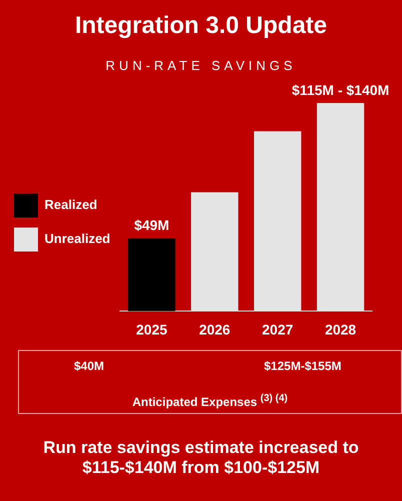  I want to click on x-tick-label: 2026, so click(214, 329).